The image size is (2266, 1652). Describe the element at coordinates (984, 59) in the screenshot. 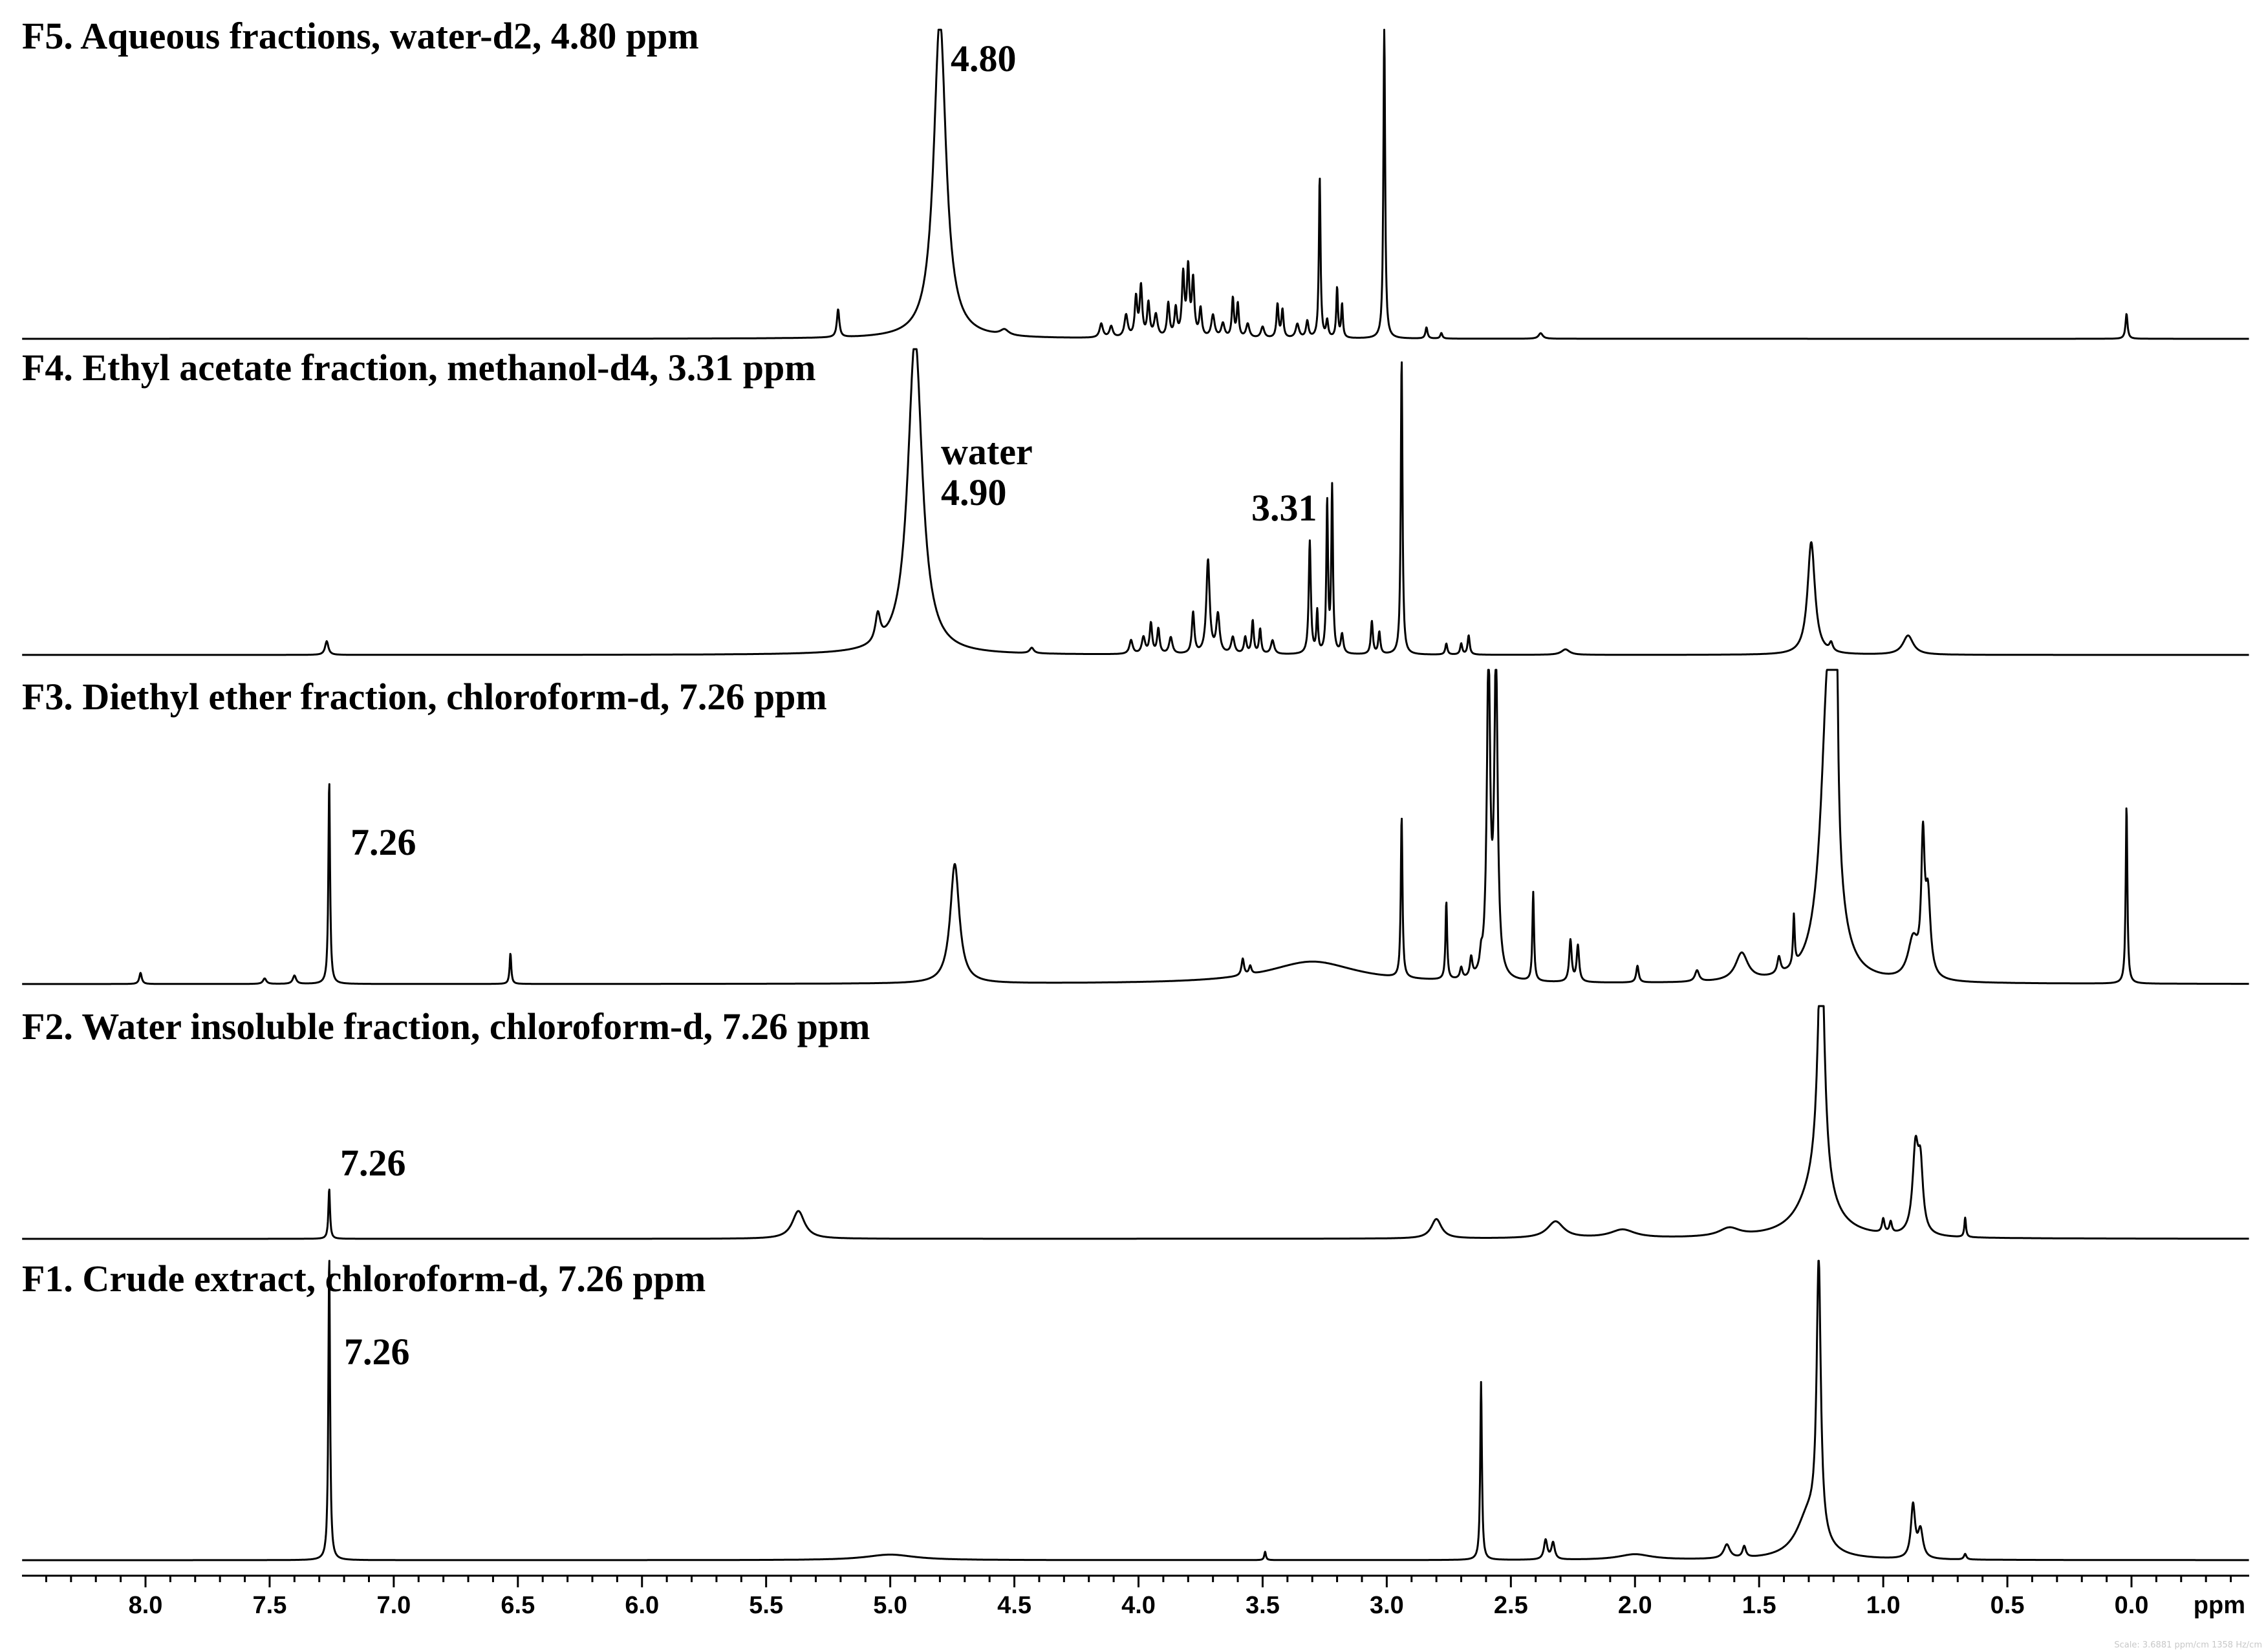

I see `peak-label: 4.80` at that location.